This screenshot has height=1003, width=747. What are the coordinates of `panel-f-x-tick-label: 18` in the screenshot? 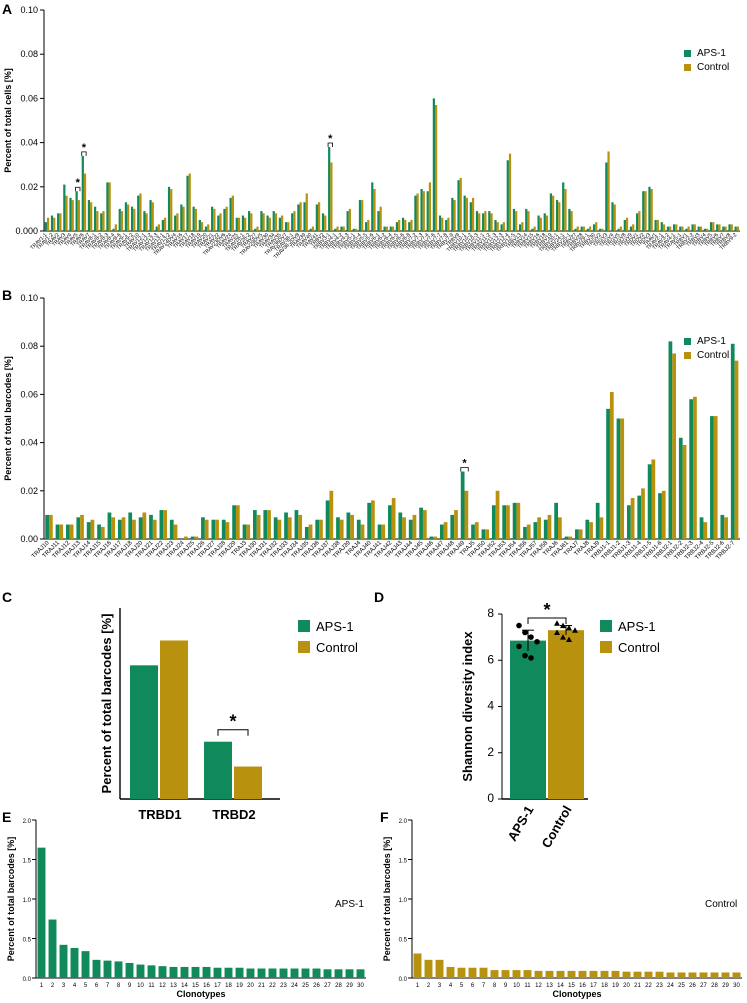 It's located at (604, 986).